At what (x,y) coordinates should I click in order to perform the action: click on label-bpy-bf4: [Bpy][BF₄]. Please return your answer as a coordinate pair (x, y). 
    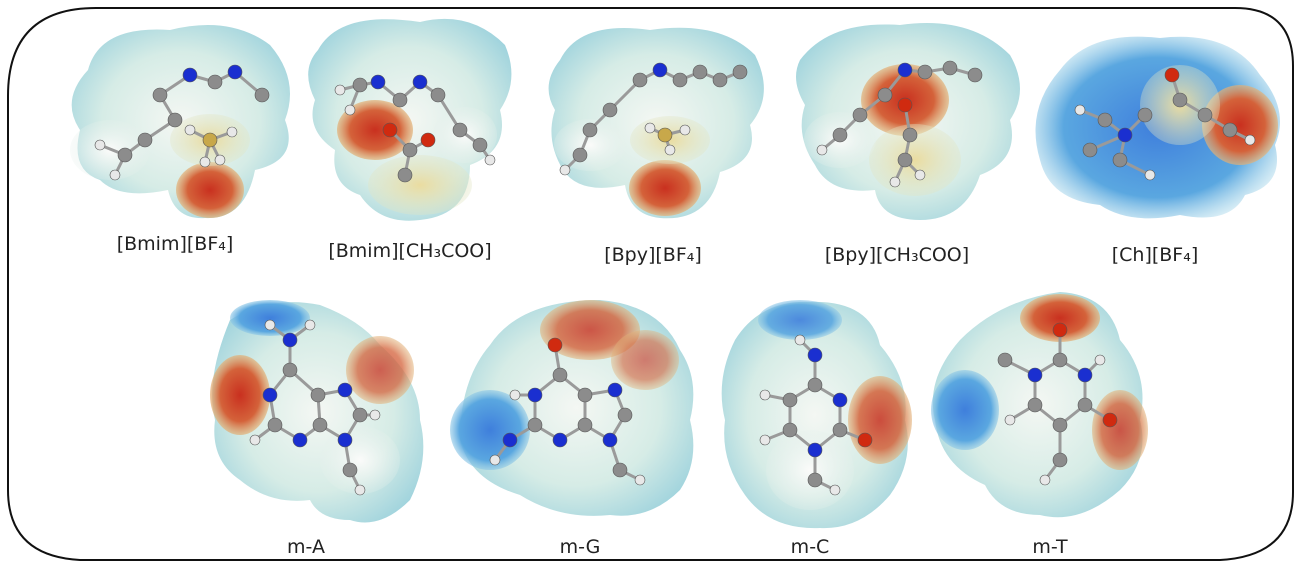
    Looking at the image, I should click on (653, 255).